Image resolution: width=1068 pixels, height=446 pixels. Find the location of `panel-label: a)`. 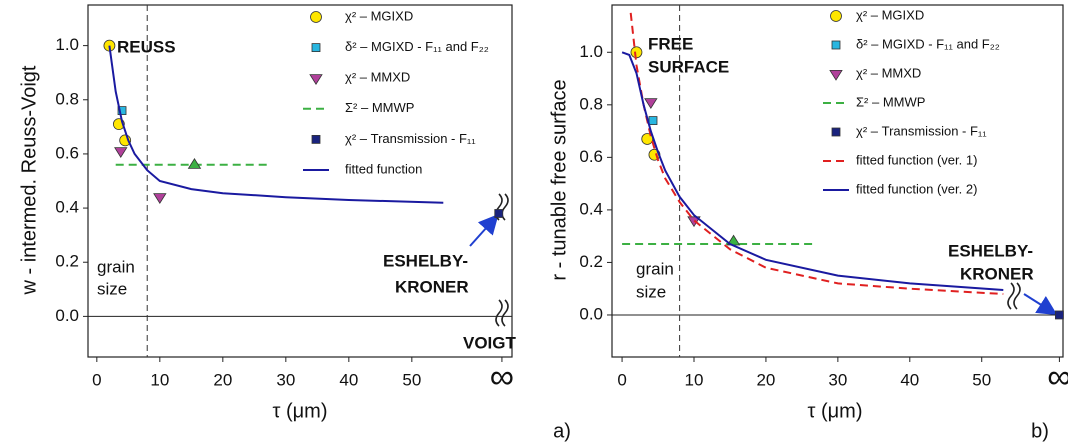

panel-label: a) is located at coordinates (562, 431).